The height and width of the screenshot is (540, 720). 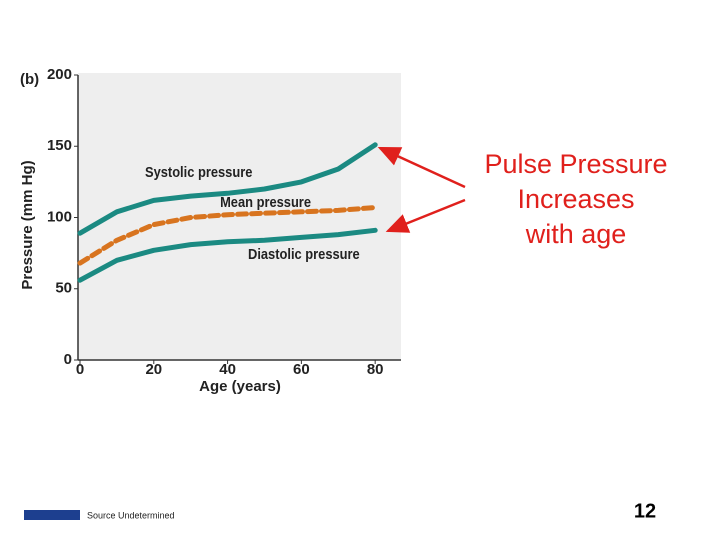 What do you see at coordinates (575, 164) in the screenshot?
I see `annotation: Pulse Pressure` at bounding box center [575, 164].